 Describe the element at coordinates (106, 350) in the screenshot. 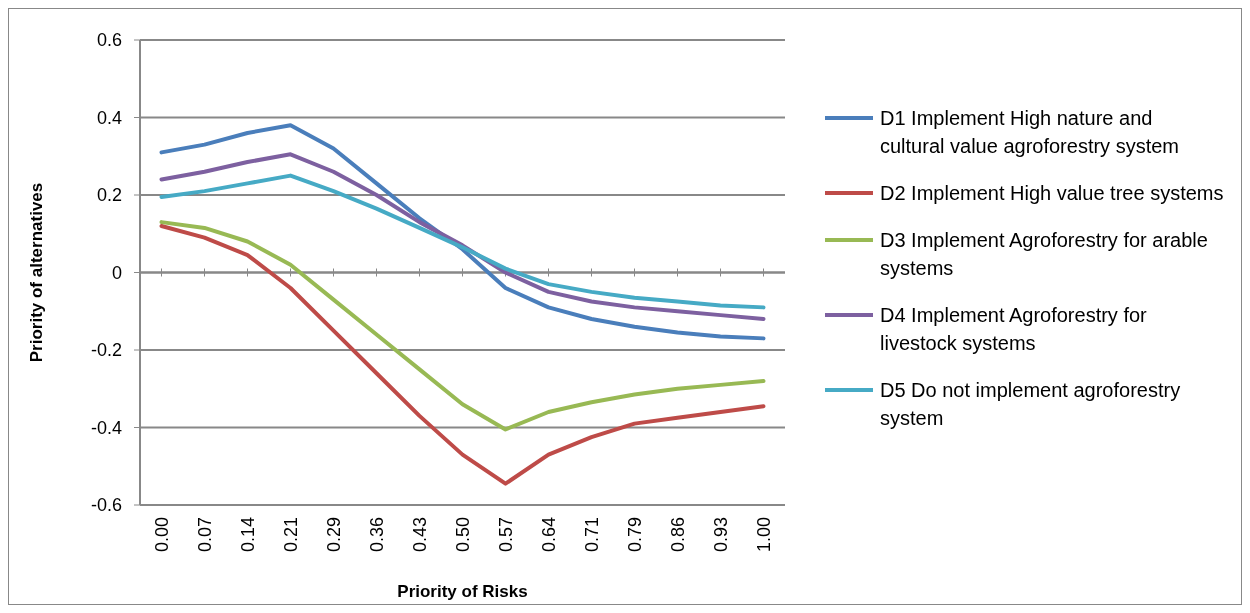

I see `y-tick-label: -0.2` at that location.